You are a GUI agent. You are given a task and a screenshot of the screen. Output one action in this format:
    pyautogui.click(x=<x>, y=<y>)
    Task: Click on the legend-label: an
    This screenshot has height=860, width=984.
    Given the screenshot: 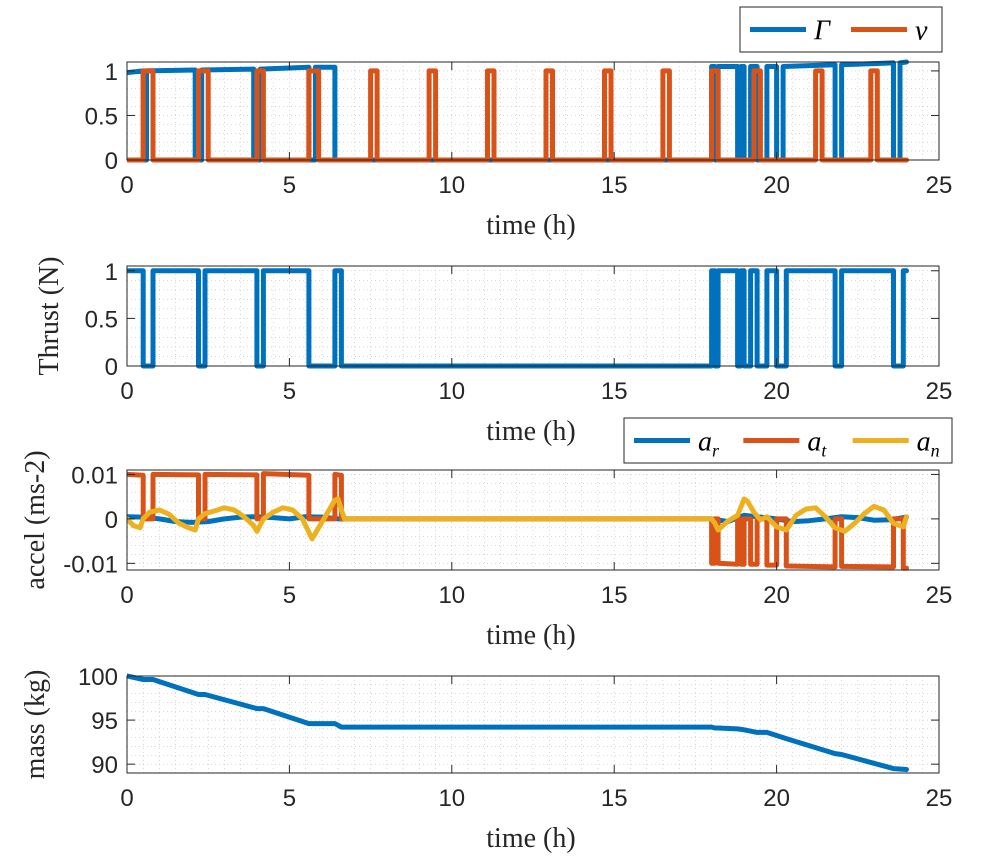 What is the action you would take?
    pyautogui.click(x=928, y=444)
    